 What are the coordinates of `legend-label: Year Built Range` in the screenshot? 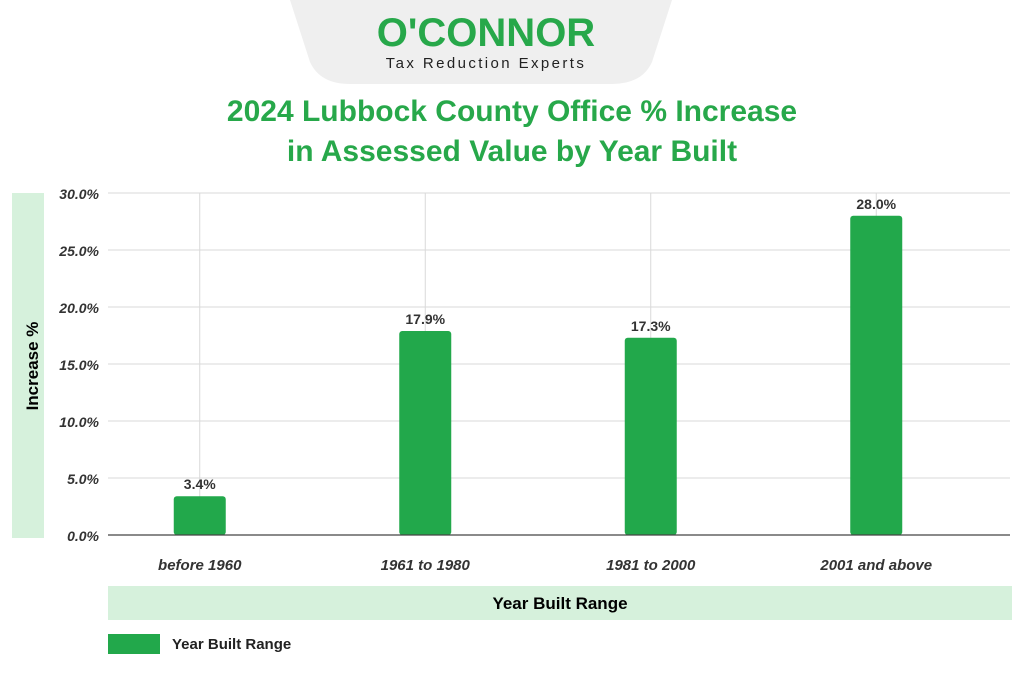 It's located at (231, 644).